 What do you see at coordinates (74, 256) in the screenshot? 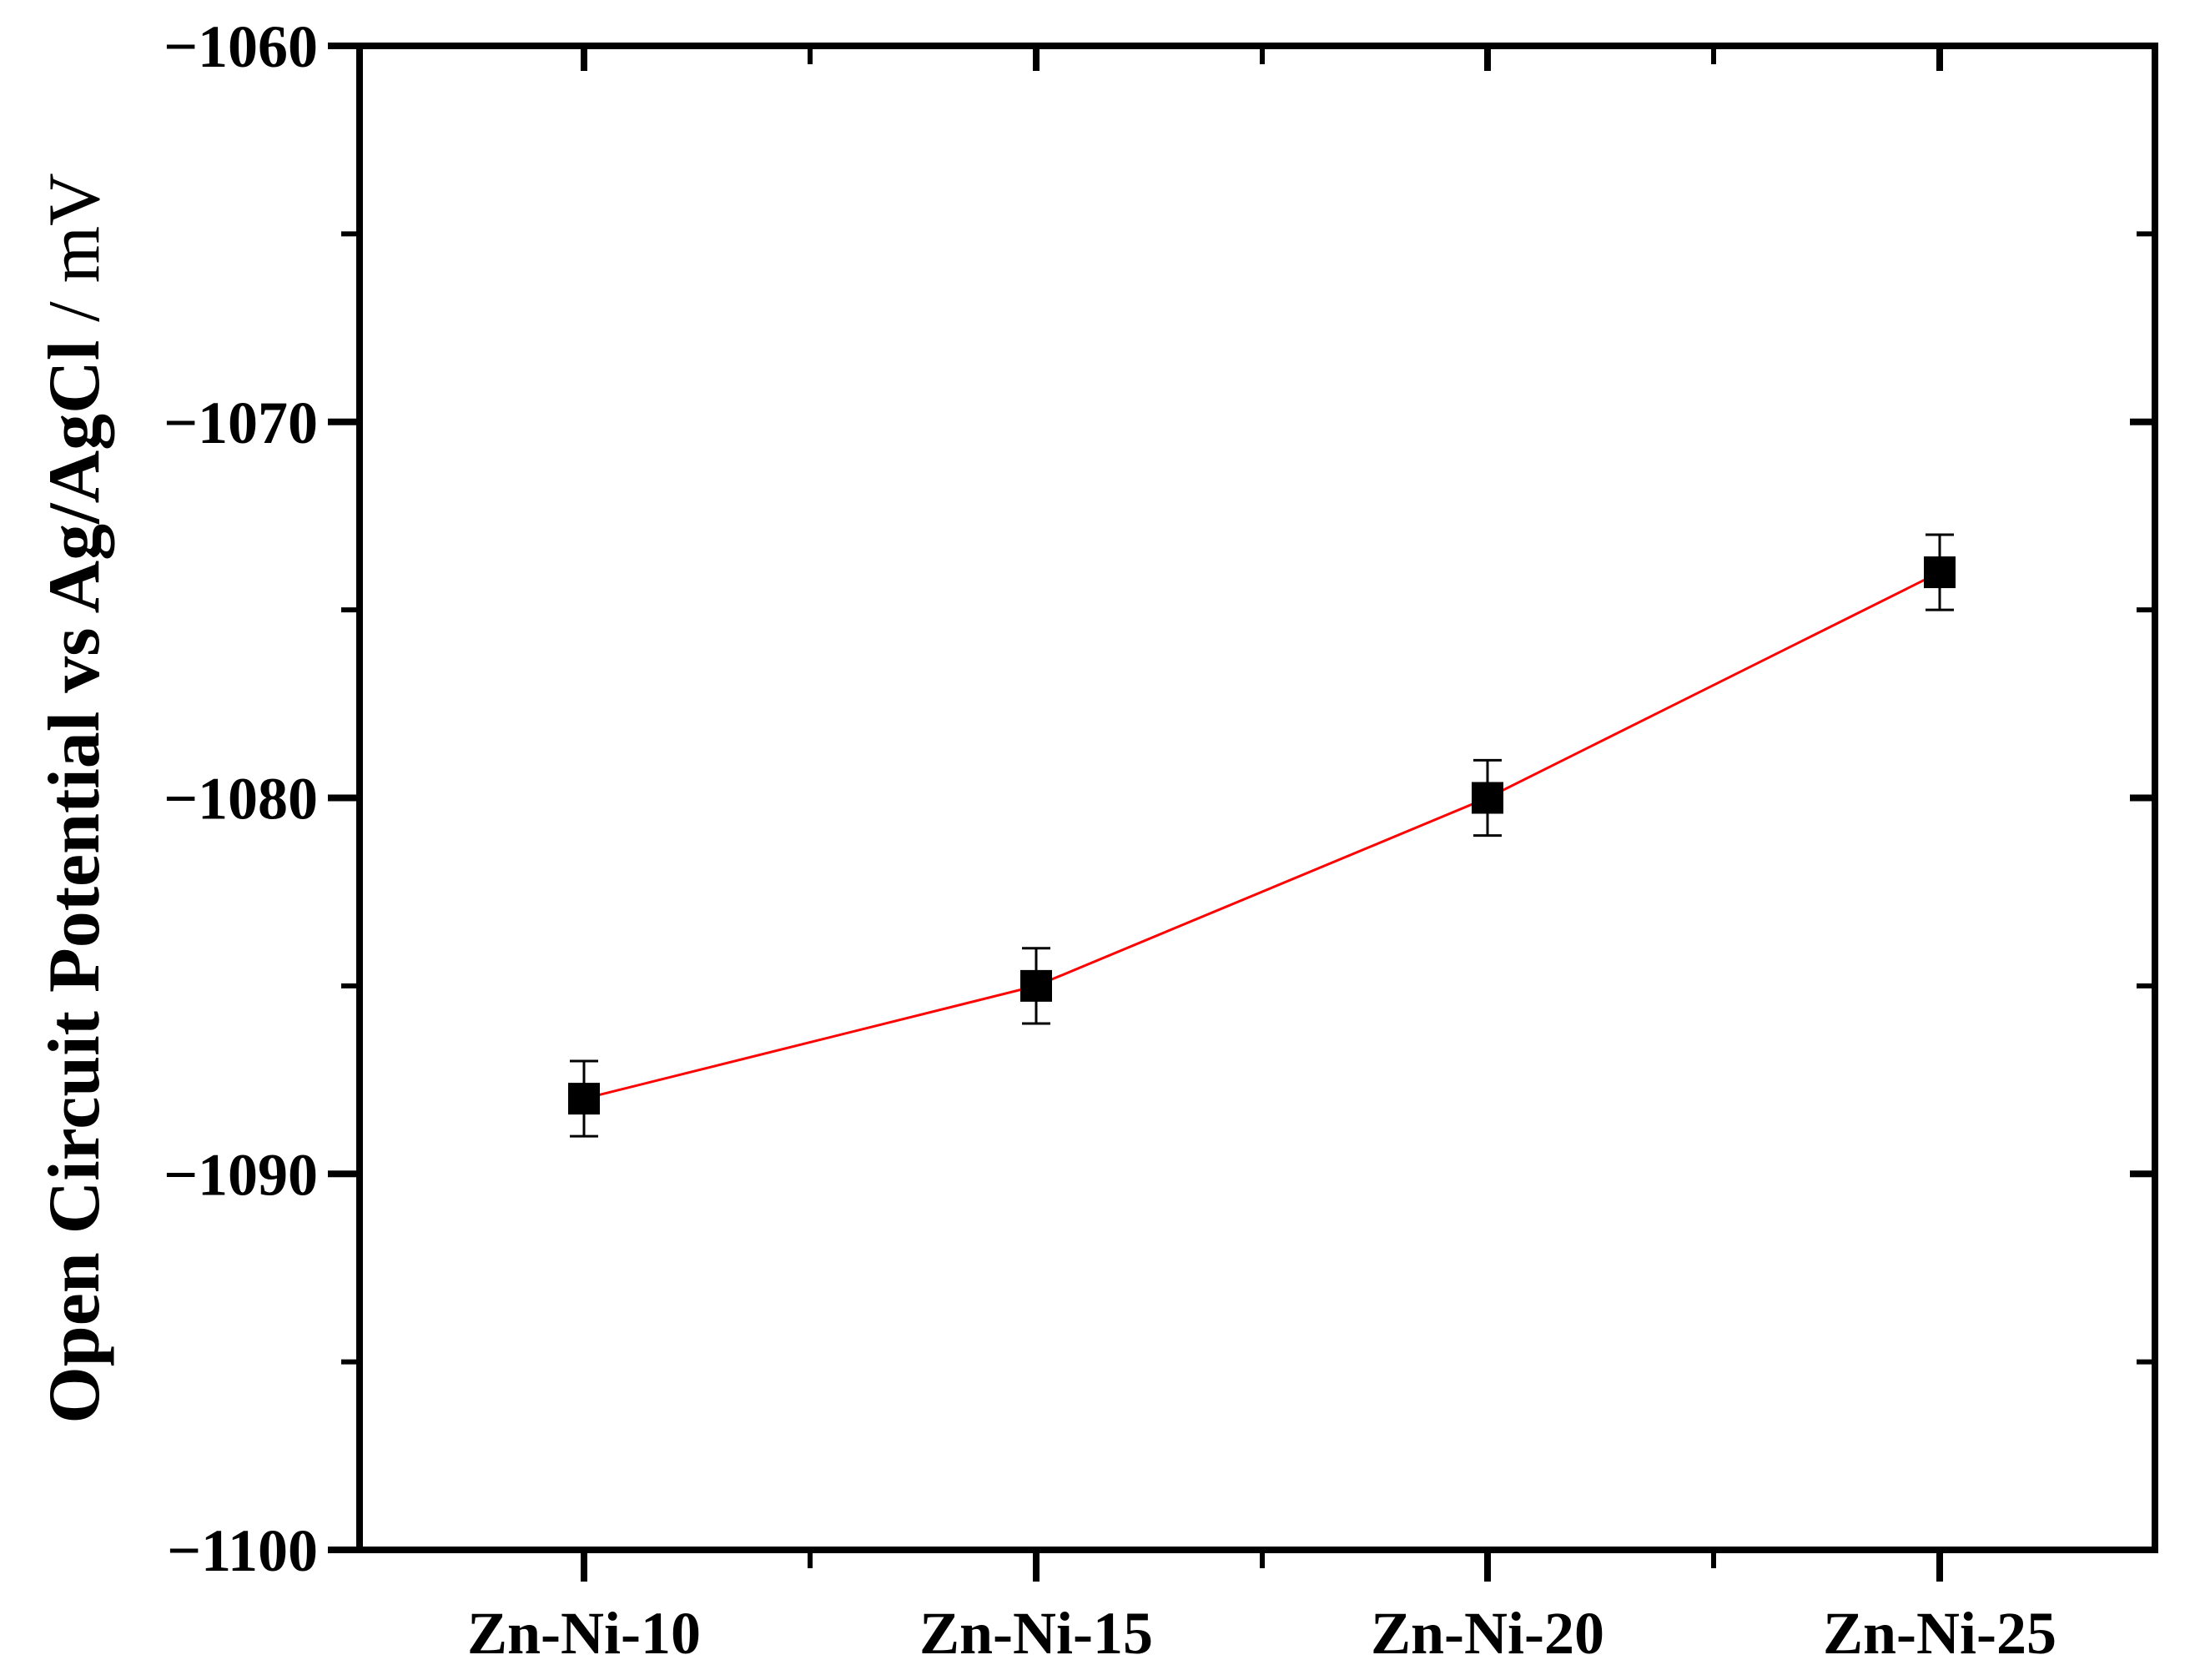
I see `y-axis-title-unit: / mV` at bounding box center [74, 256].